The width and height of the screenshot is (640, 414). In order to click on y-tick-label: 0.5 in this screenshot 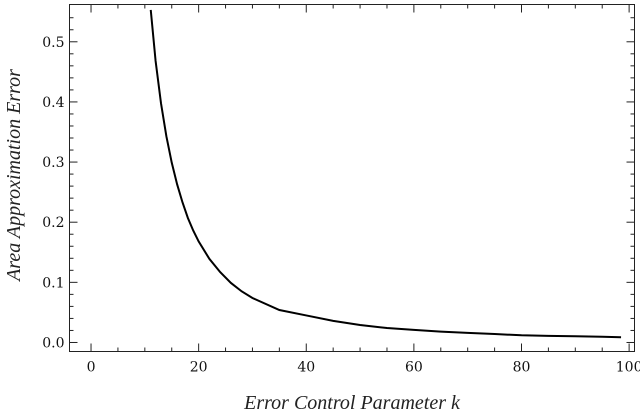, I will do `click(53, 43)`.